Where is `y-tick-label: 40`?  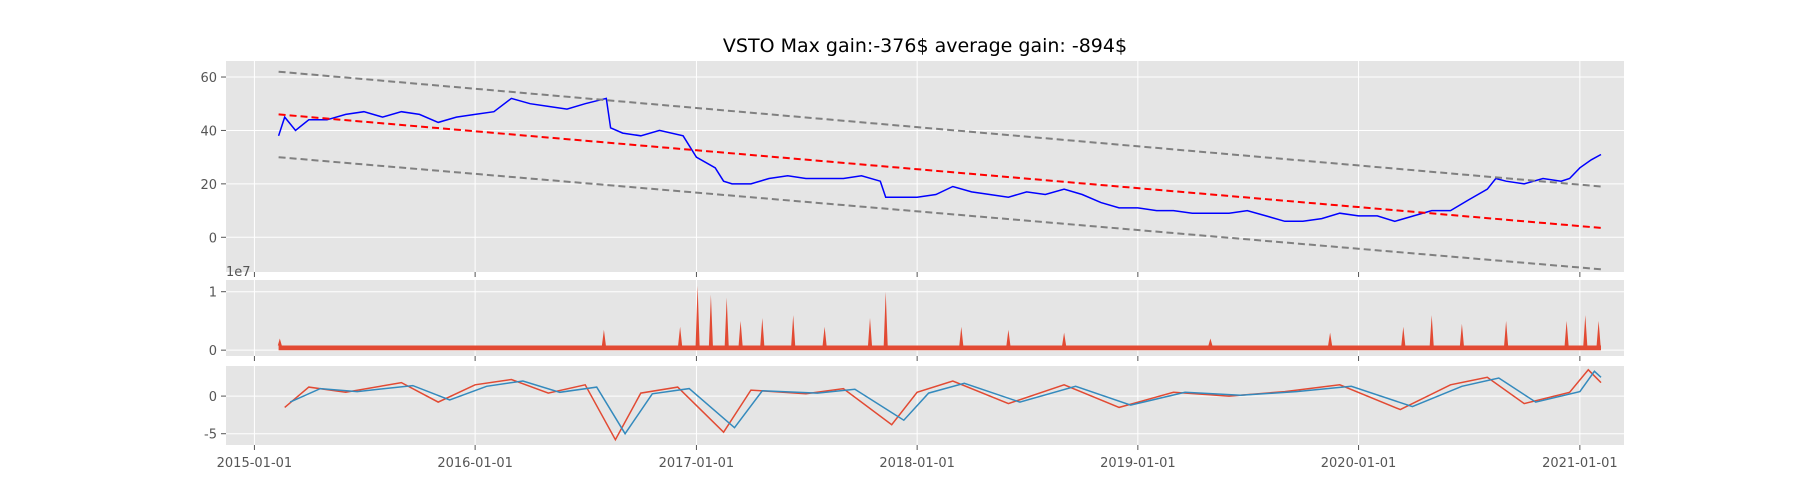
y-tick-label: 40 is located at coordinates (208, 131).